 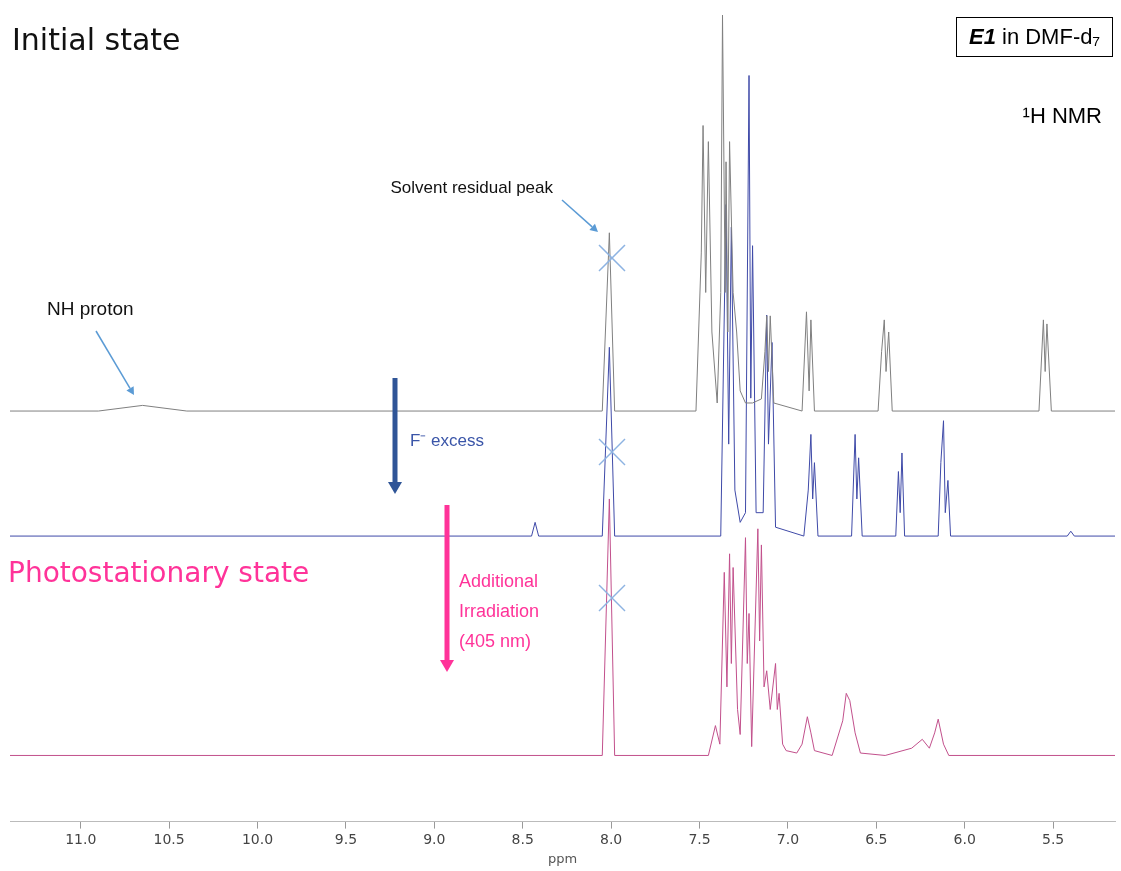 What do you see at coordinates (876, 838) in the screenshot?
I see `x-tick-label: 6.5` at bounding box center [876, 838].